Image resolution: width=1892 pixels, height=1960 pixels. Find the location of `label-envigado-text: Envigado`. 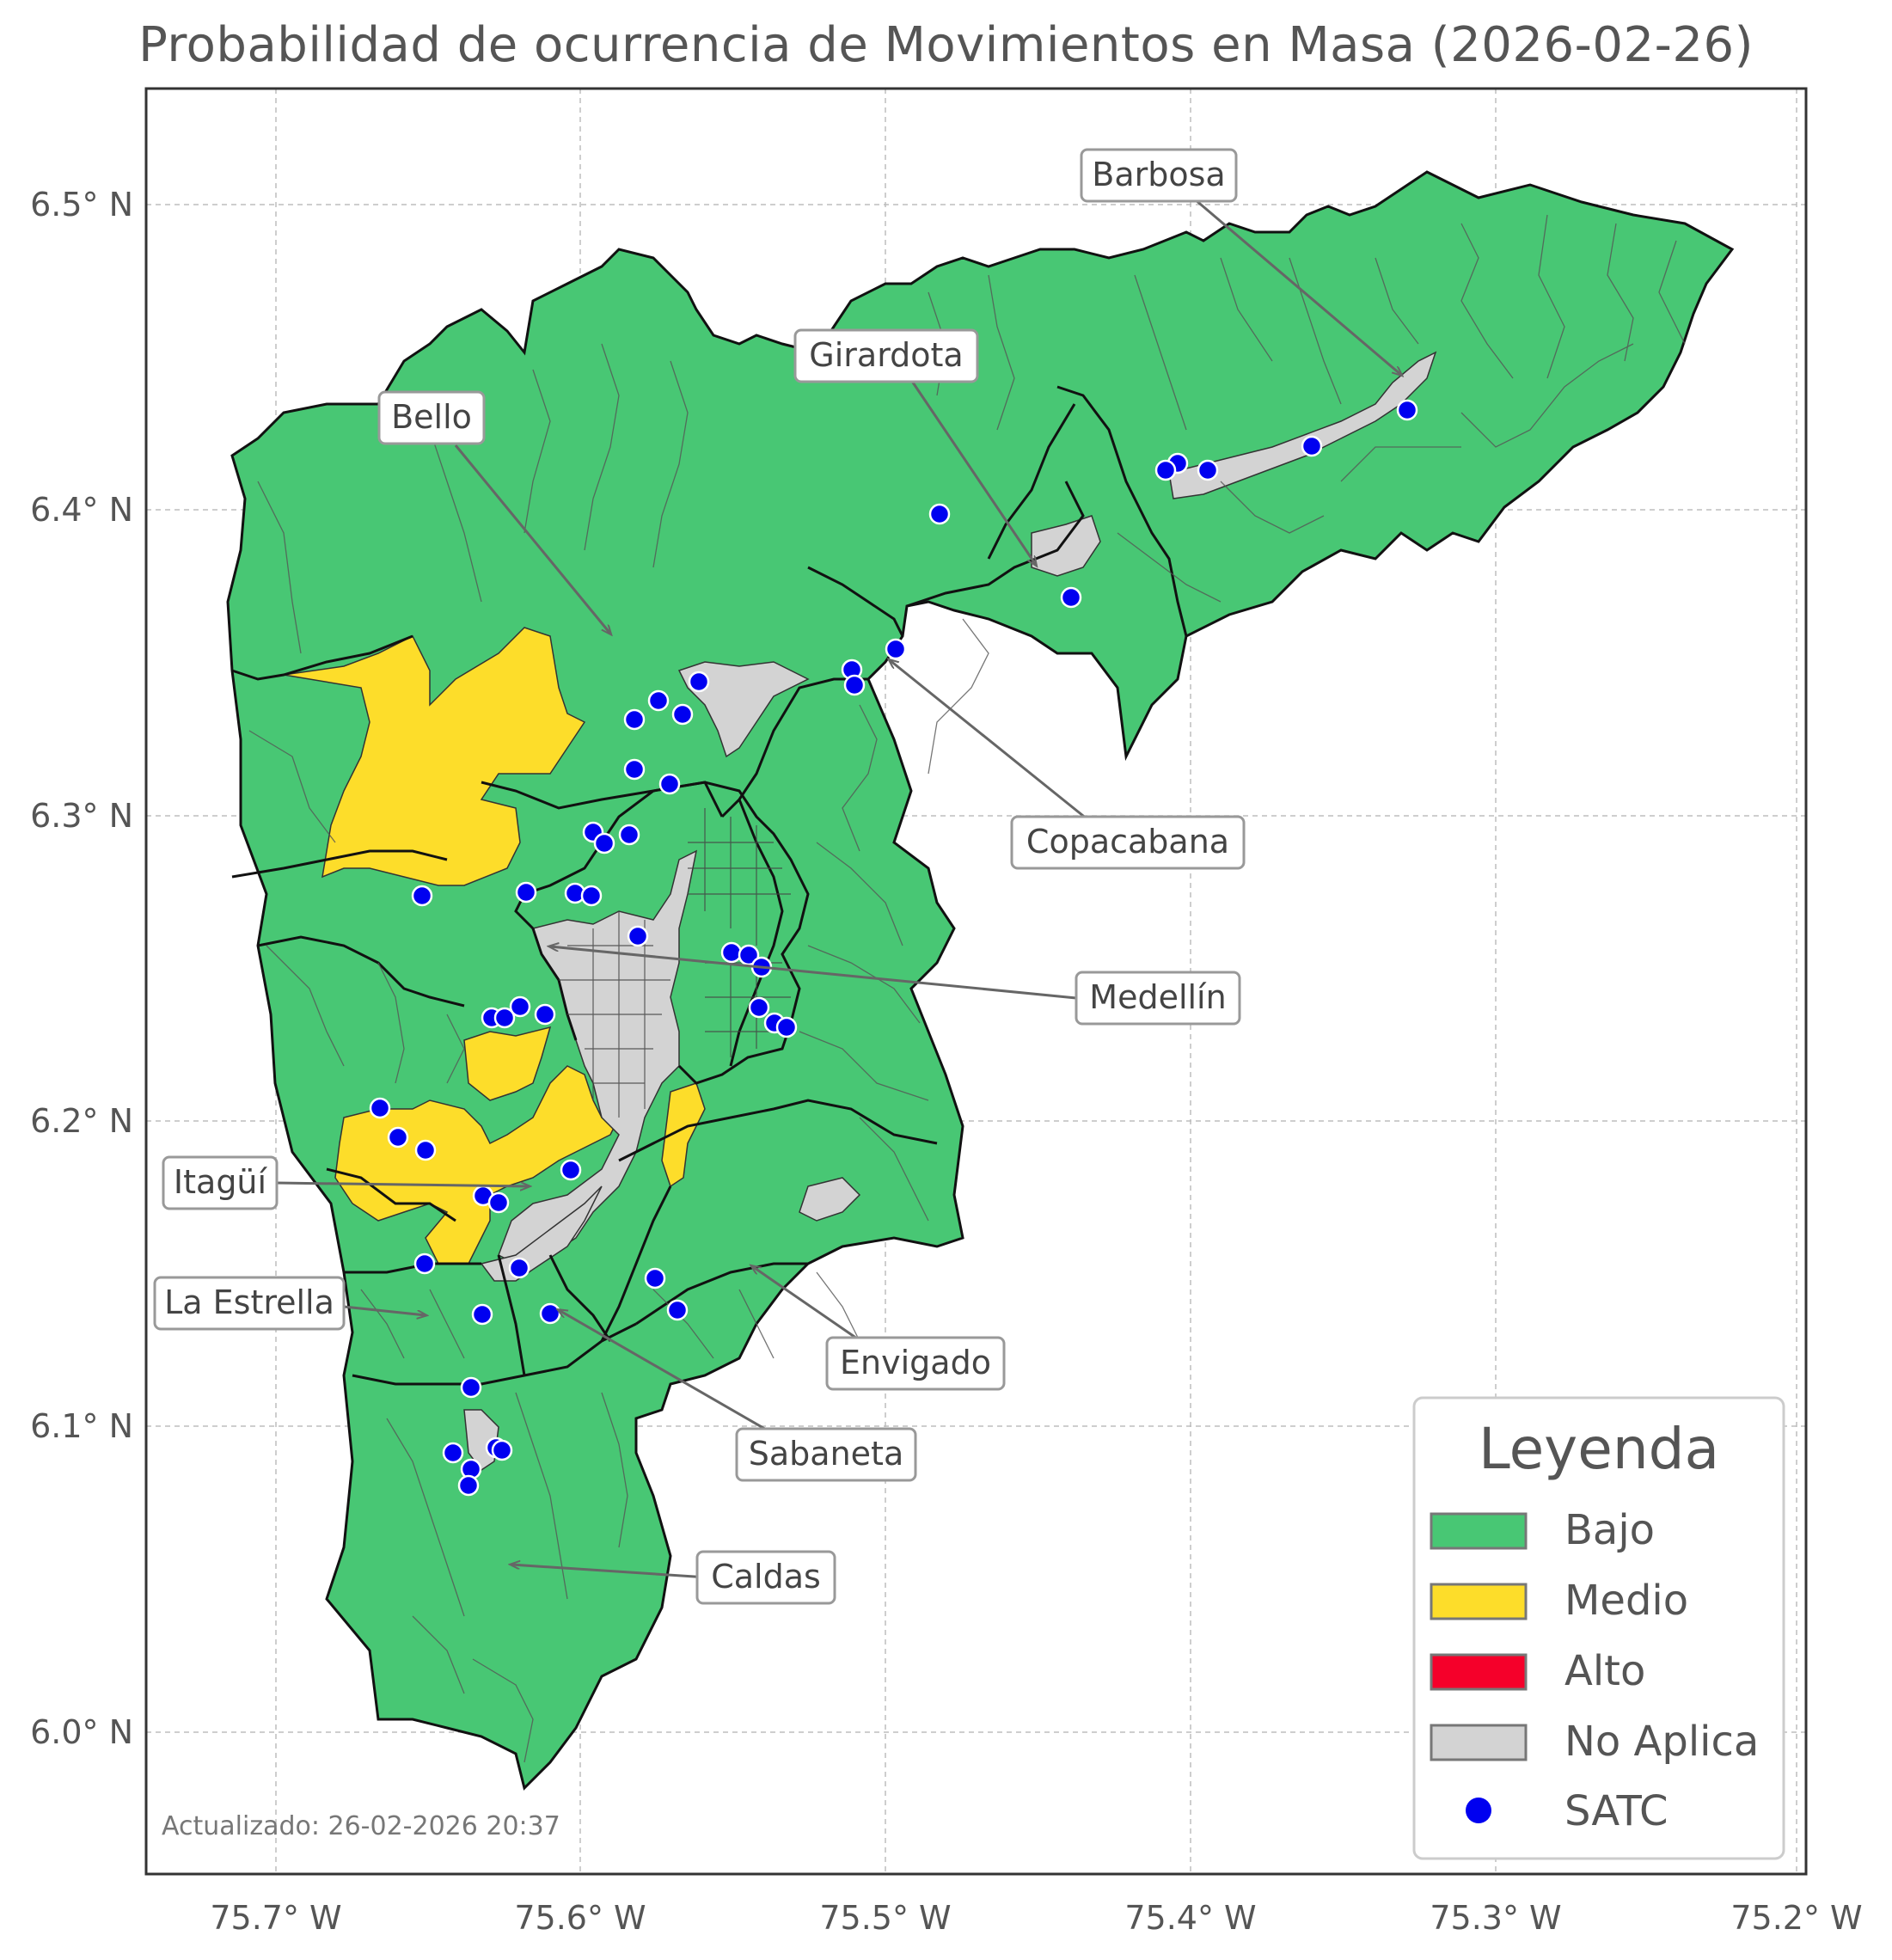

label-envigado-text: Envigado is located at coordinates (915, 1362).